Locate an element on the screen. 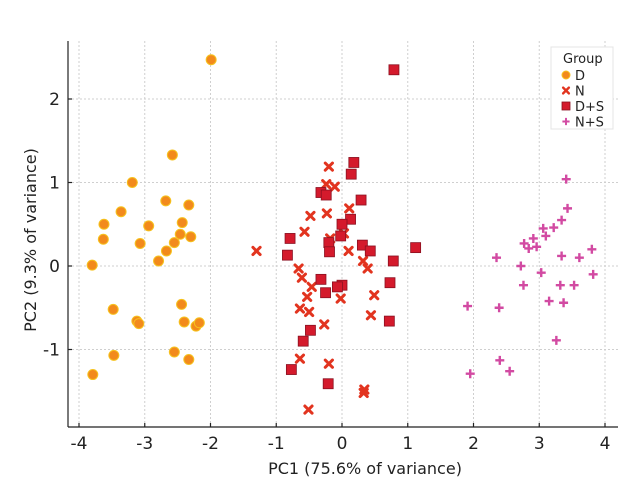 The height and width of the screenshot is (493, 639). x-axis-ticks: -4 -3 -2 -1 0 1 2 3 4 is located at coordinates (341, 438).